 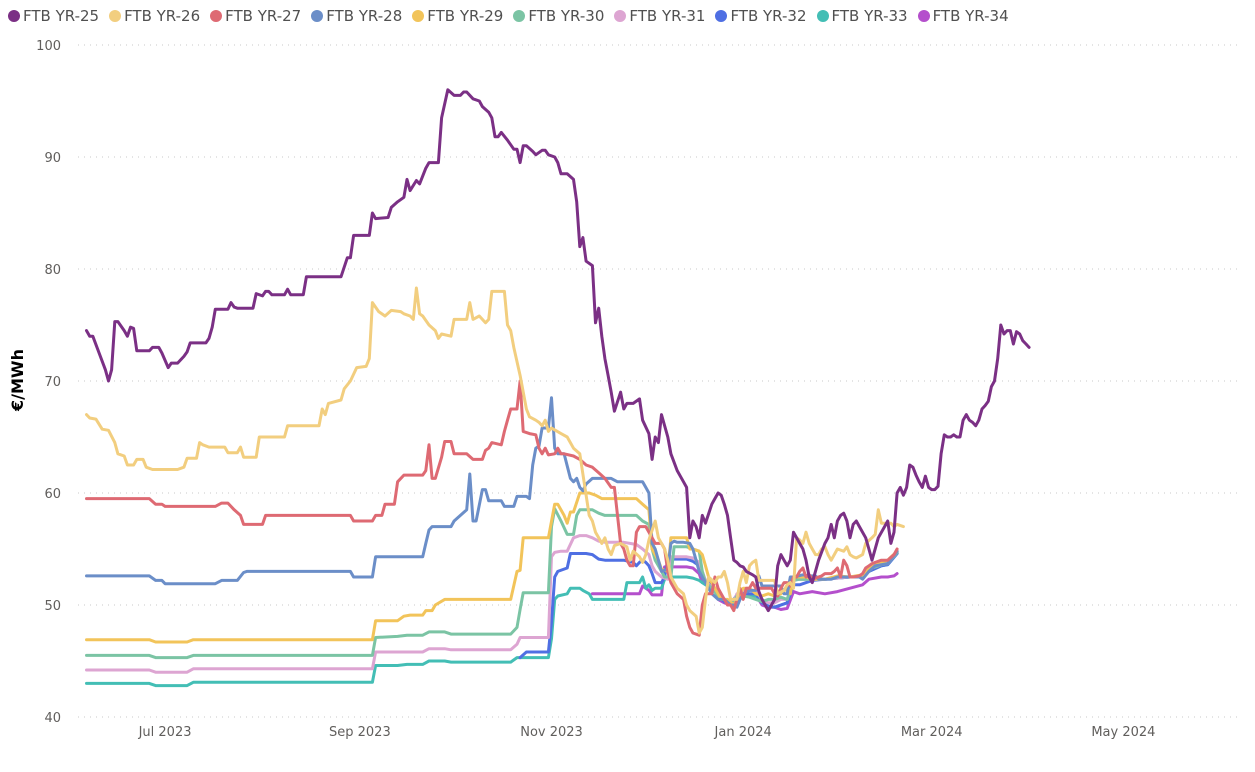 I want to click on x-tick-label: Nov 2023, so click(x=551, y=732).